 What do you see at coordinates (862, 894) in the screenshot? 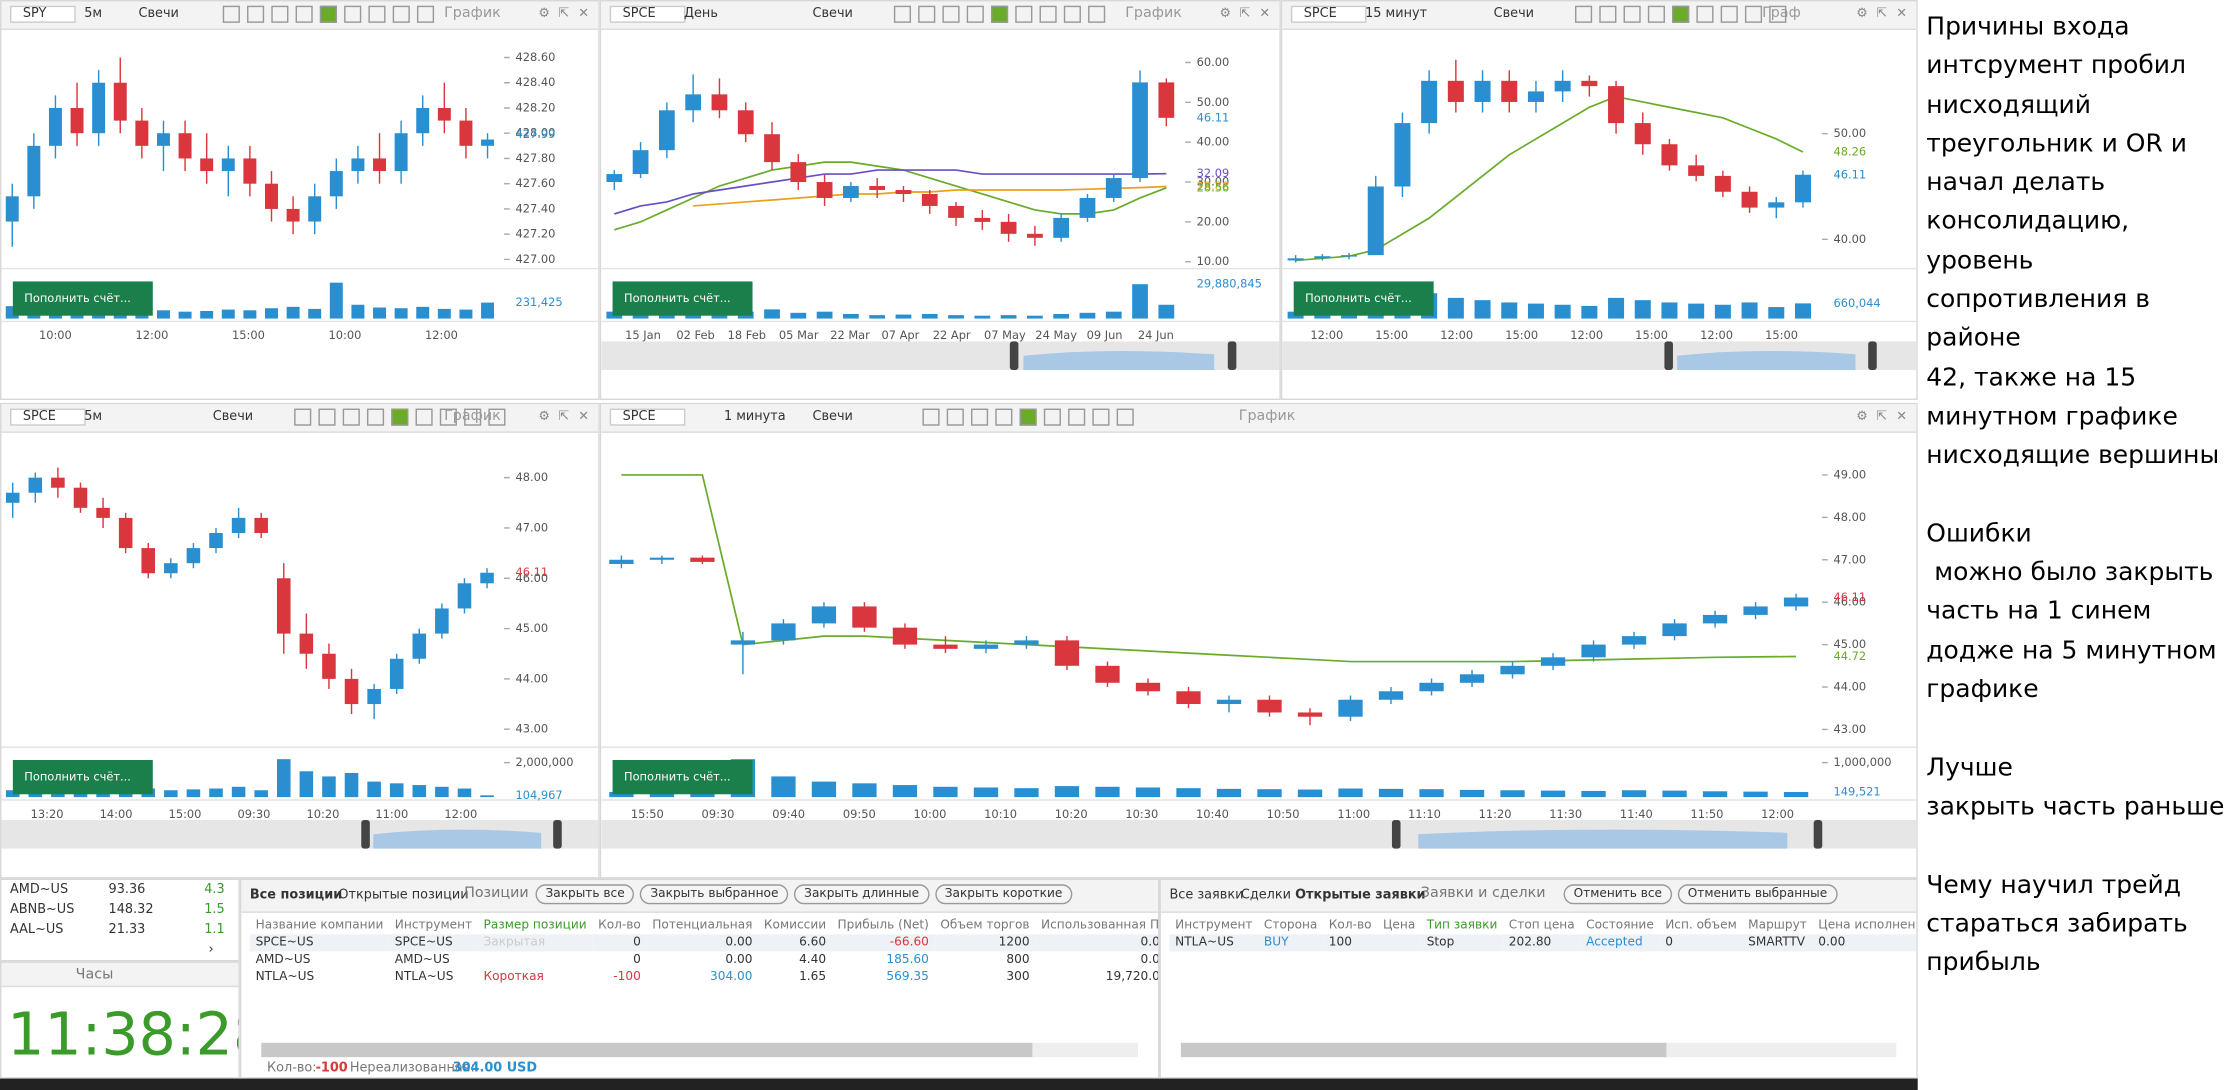
I see `button: Закрыть длинные` at bounding box center [862, 894].